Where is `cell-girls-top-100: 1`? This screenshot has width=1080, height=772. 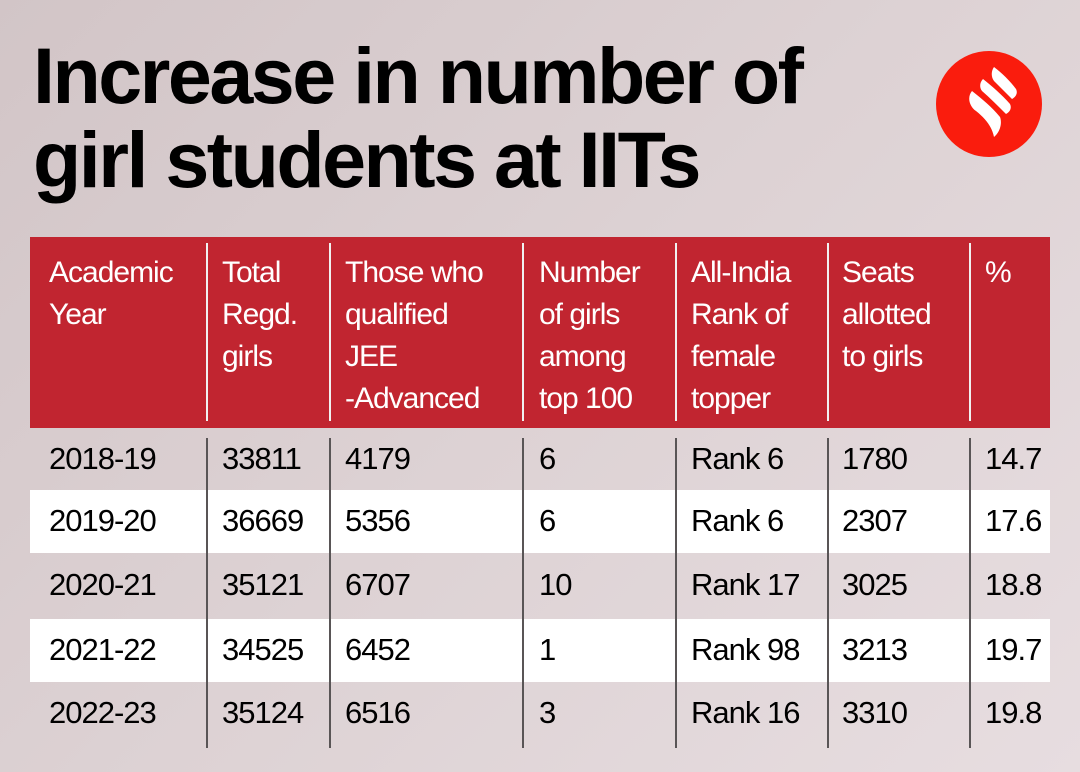 cell-girls-top-100: 1 is located at coordinates (547, 649).